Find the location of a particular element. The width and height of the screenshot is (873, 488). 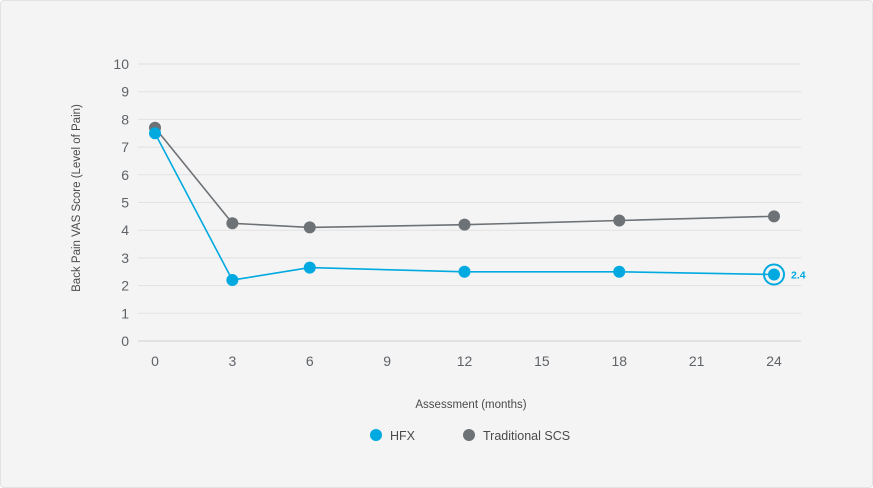

y-tick-label: 10 is located at coordinates (121, 64).